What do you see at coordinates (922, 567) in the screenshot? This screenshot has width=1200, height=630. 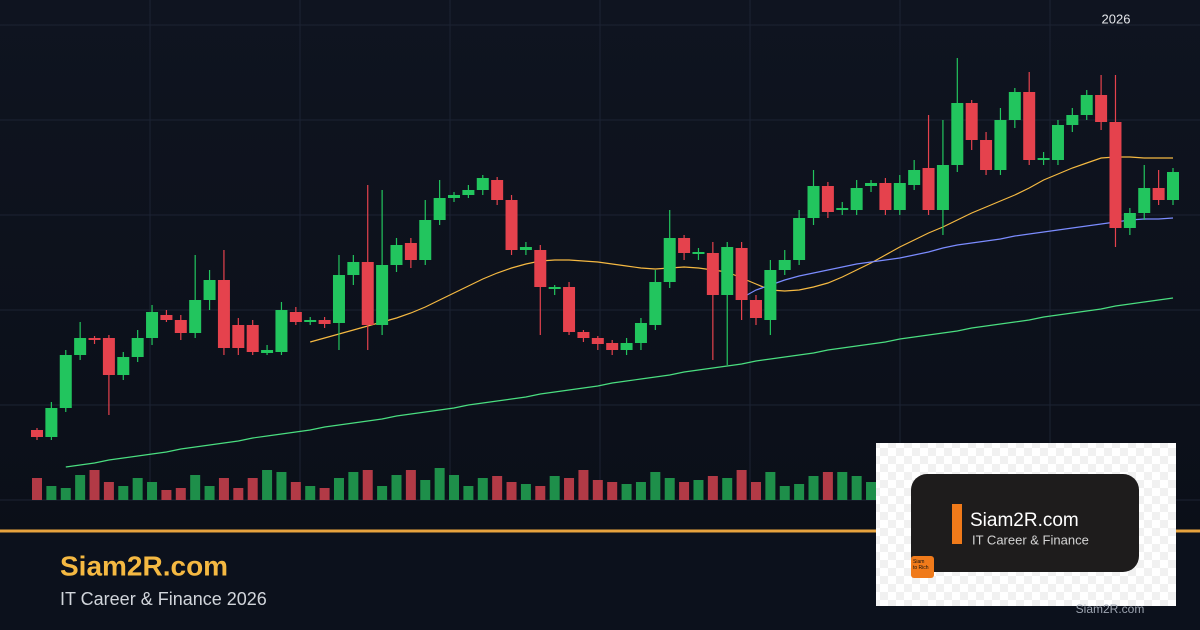 I see `logo-icon` at bounding box center [922, 567].